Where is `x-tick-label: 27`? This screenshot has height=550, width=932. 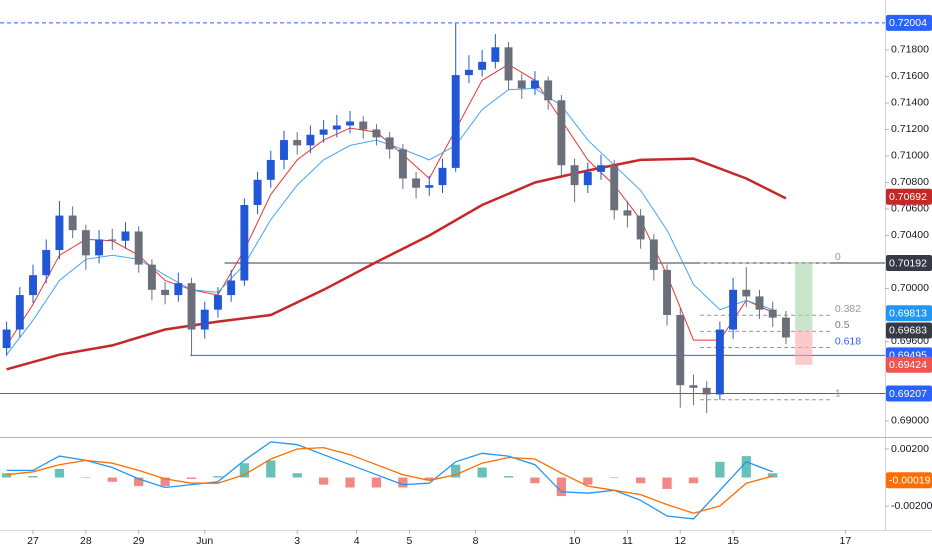 x-tick-label: 27 is located at coordinates (33, 541).